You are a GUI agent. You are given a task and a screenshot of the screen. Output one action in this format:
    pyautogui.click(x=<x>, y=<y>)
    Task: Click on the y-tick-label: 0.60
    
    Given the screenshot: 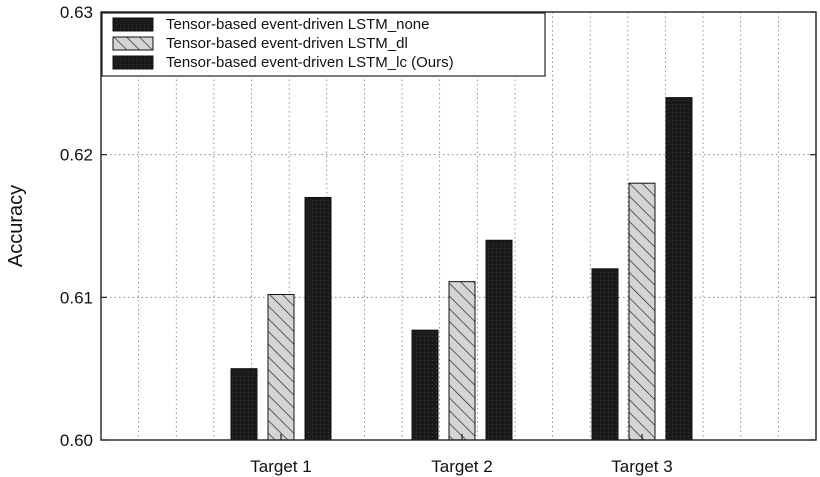 What is the action you would take?
    pyautogui.click(x=76, y=440)
    